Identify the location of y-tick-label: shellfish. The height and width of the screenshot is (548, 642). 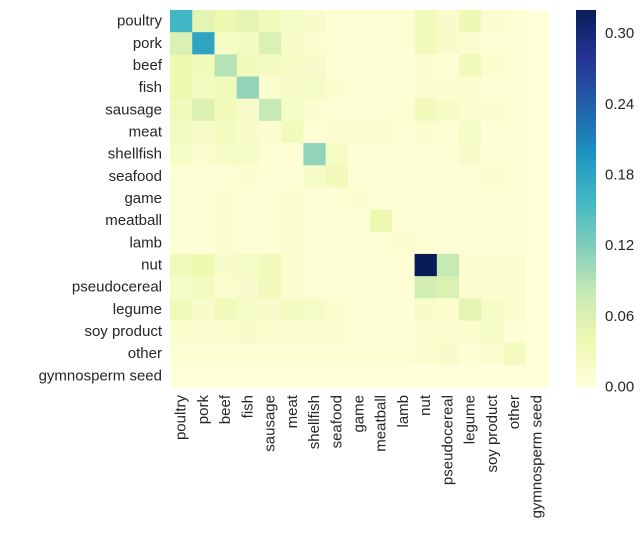
(135, 154).